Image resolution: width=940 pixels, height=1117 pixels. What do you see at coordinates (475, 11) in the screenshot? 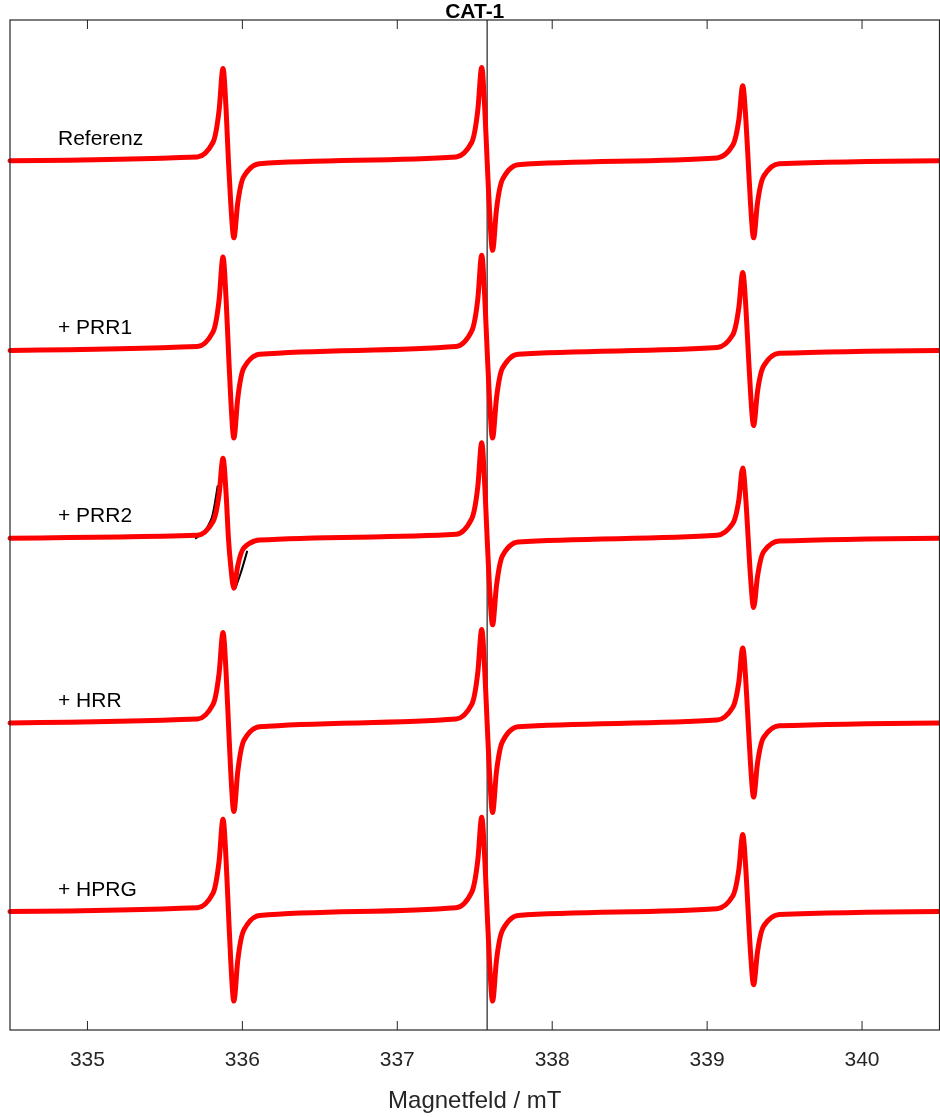
I see `chart-title: CAT-1` at bounding box center [475, 11].